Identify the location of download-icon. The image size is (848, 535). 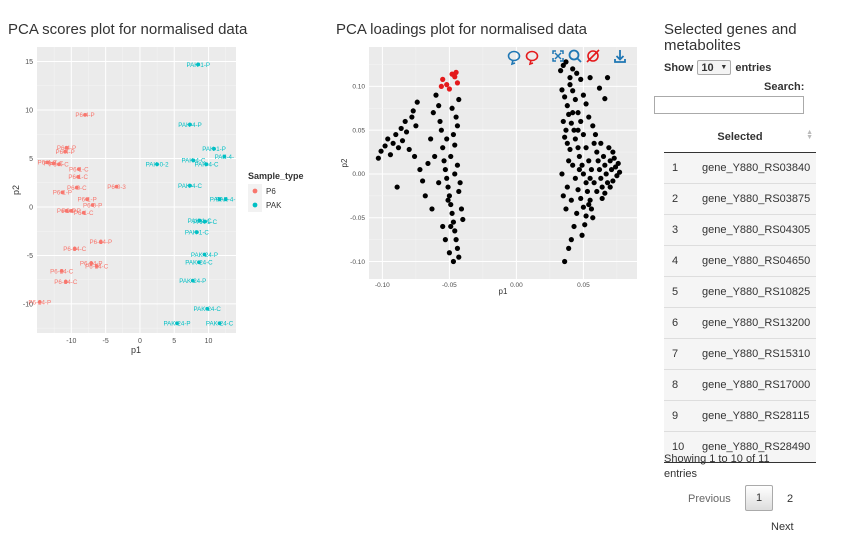
(620, 56).